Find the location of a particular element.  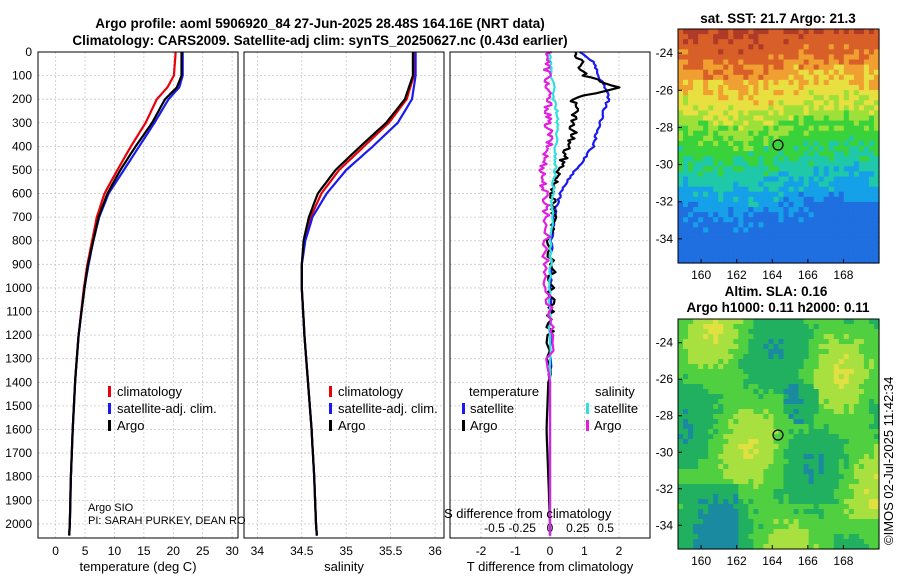

y-tick-label: 1200 is located at coordinates (18, 335).